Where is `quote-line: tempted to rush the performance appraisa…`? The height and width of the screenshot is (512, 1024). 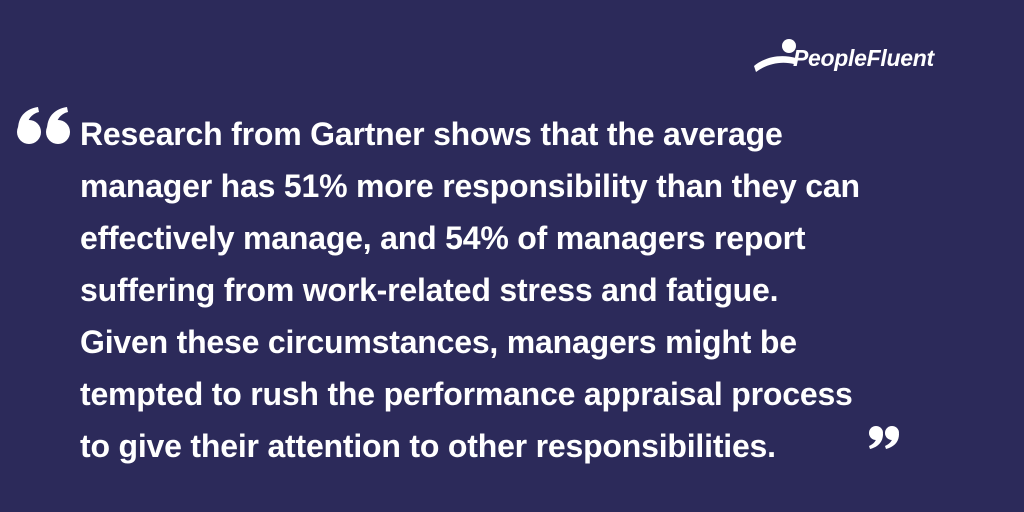 quote-line: tempted to rush the performance appraisa… is located at coordinates (466, 394).